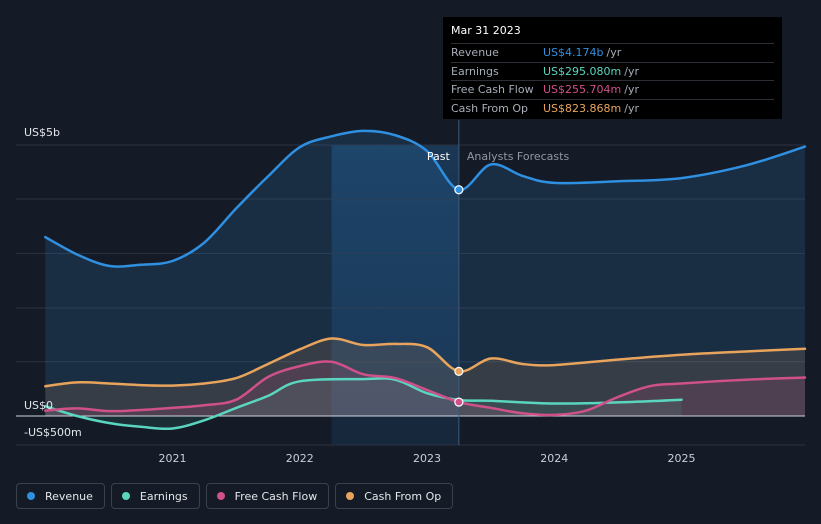 This screenshot has height=524, width=821. I want to click on series-line-earnings, so click(363, 404).